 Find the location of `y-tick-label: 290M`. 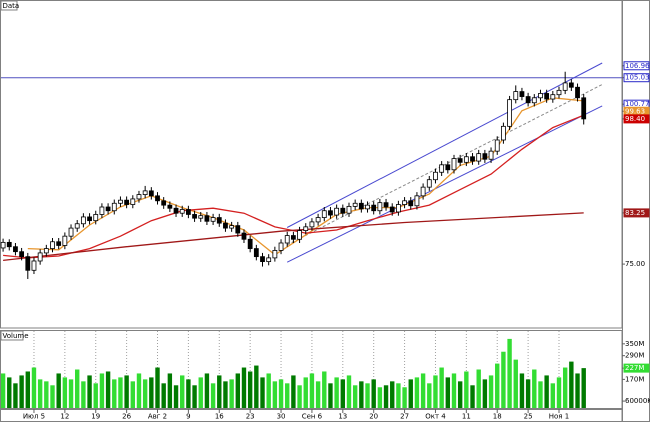

y-tick-label: 290M is located at coordinates (634, 356).